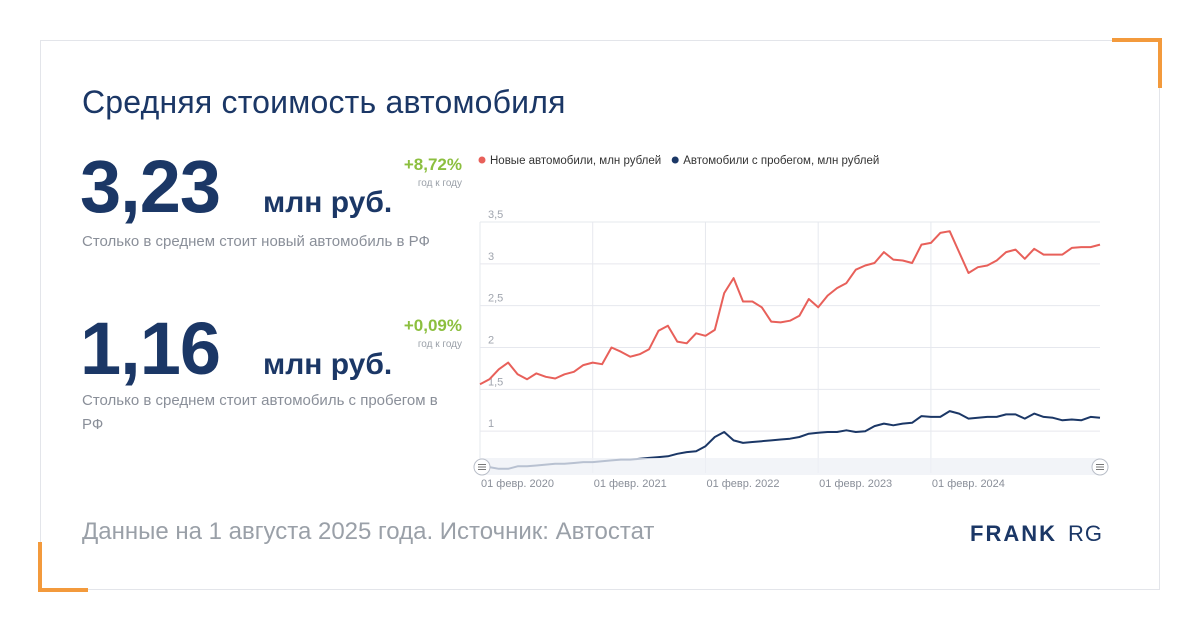 This screenshot has height=630, width=1200. Describe the element at coordinates (742, 484) in the screenshot. I see `x-tick-label: 01 февр. 2022` at that location.